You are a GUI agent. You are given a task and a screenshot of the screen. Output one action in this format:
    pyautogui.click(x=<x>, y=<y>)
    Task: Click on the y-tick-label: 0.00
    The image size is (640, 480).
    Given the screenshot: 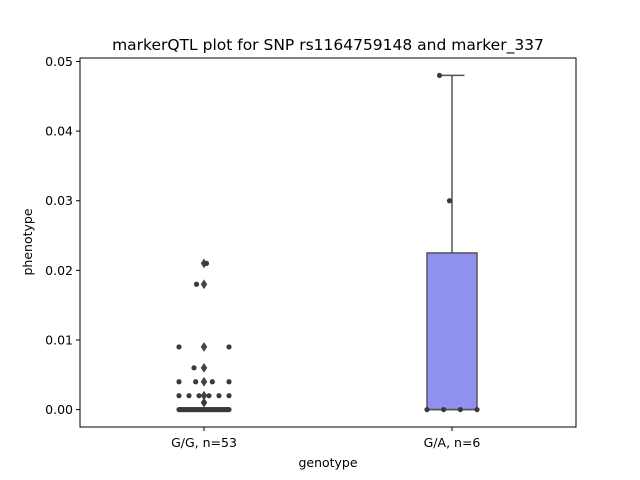 What is the action you would take?
    pyautogui.click(x=59, y=409)
    